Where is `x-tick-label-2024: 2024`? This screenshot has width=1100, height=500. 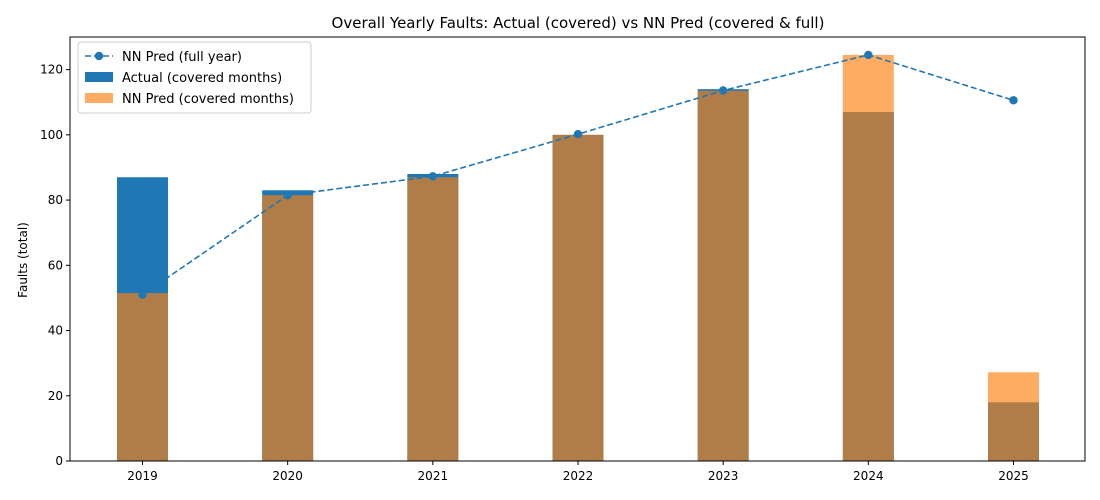 x-tick-label-2024: 2024 is located at coordinates (868, 476).